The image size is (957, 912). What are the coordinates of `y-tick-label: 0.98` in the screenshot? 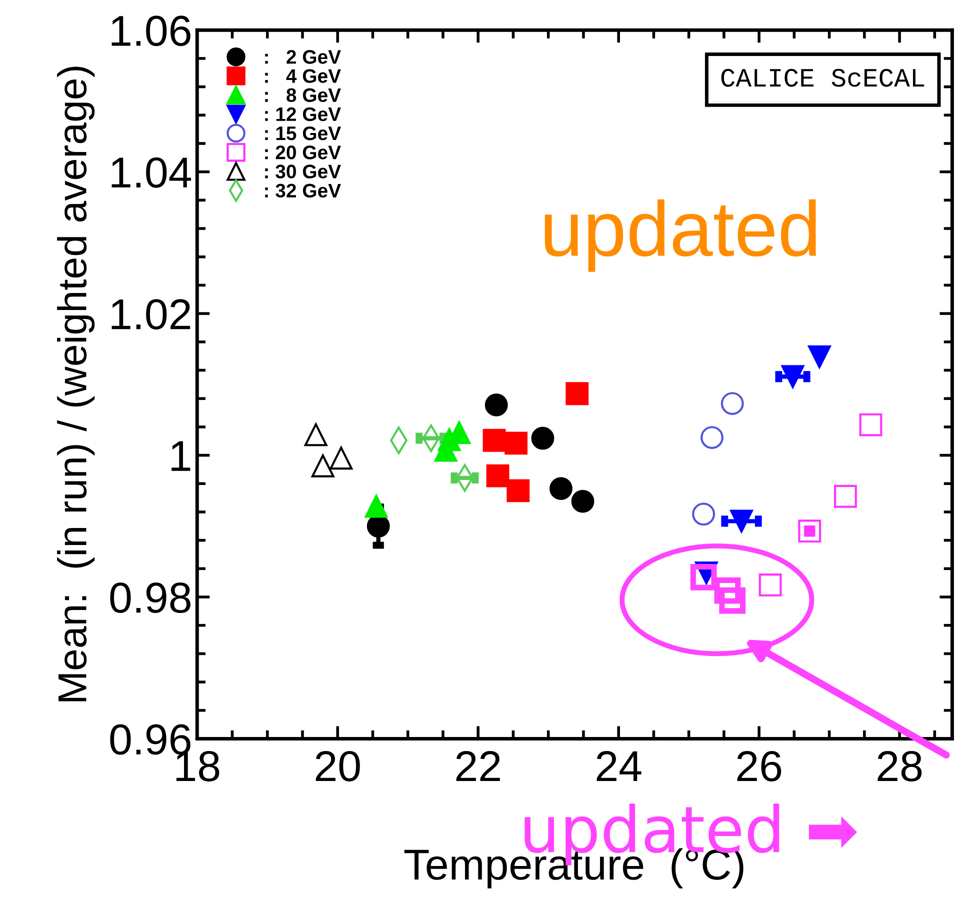 It's located at (150, 598).